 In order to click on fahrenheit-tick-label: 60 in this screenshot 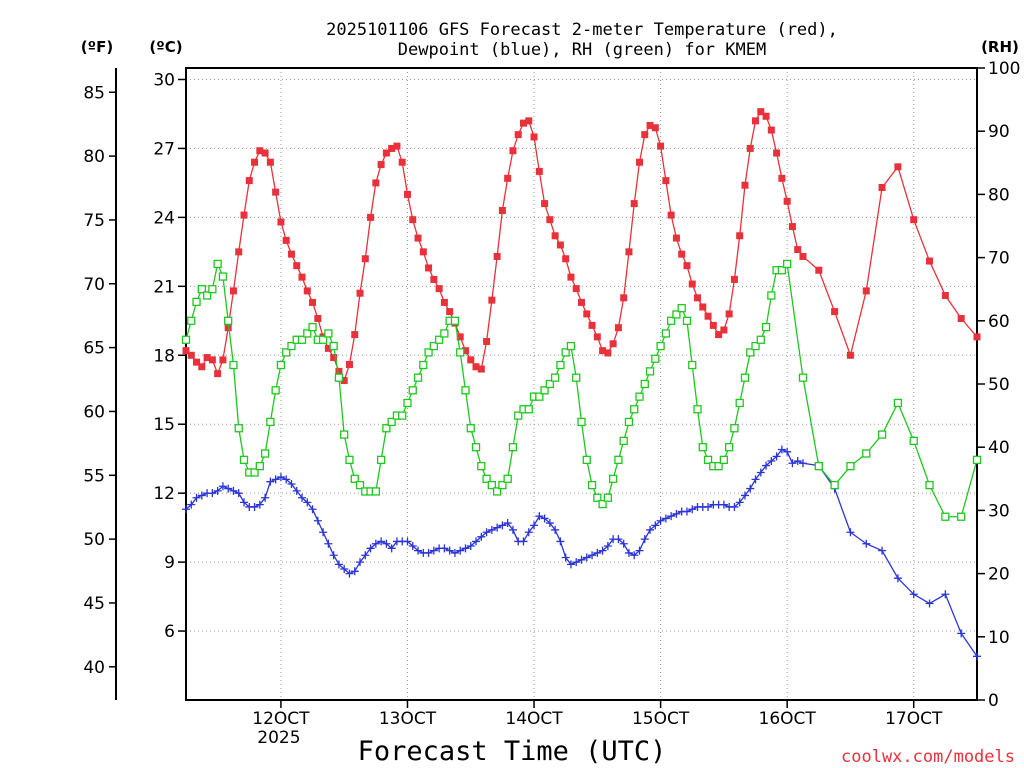, I will do `click(94, 412)`.